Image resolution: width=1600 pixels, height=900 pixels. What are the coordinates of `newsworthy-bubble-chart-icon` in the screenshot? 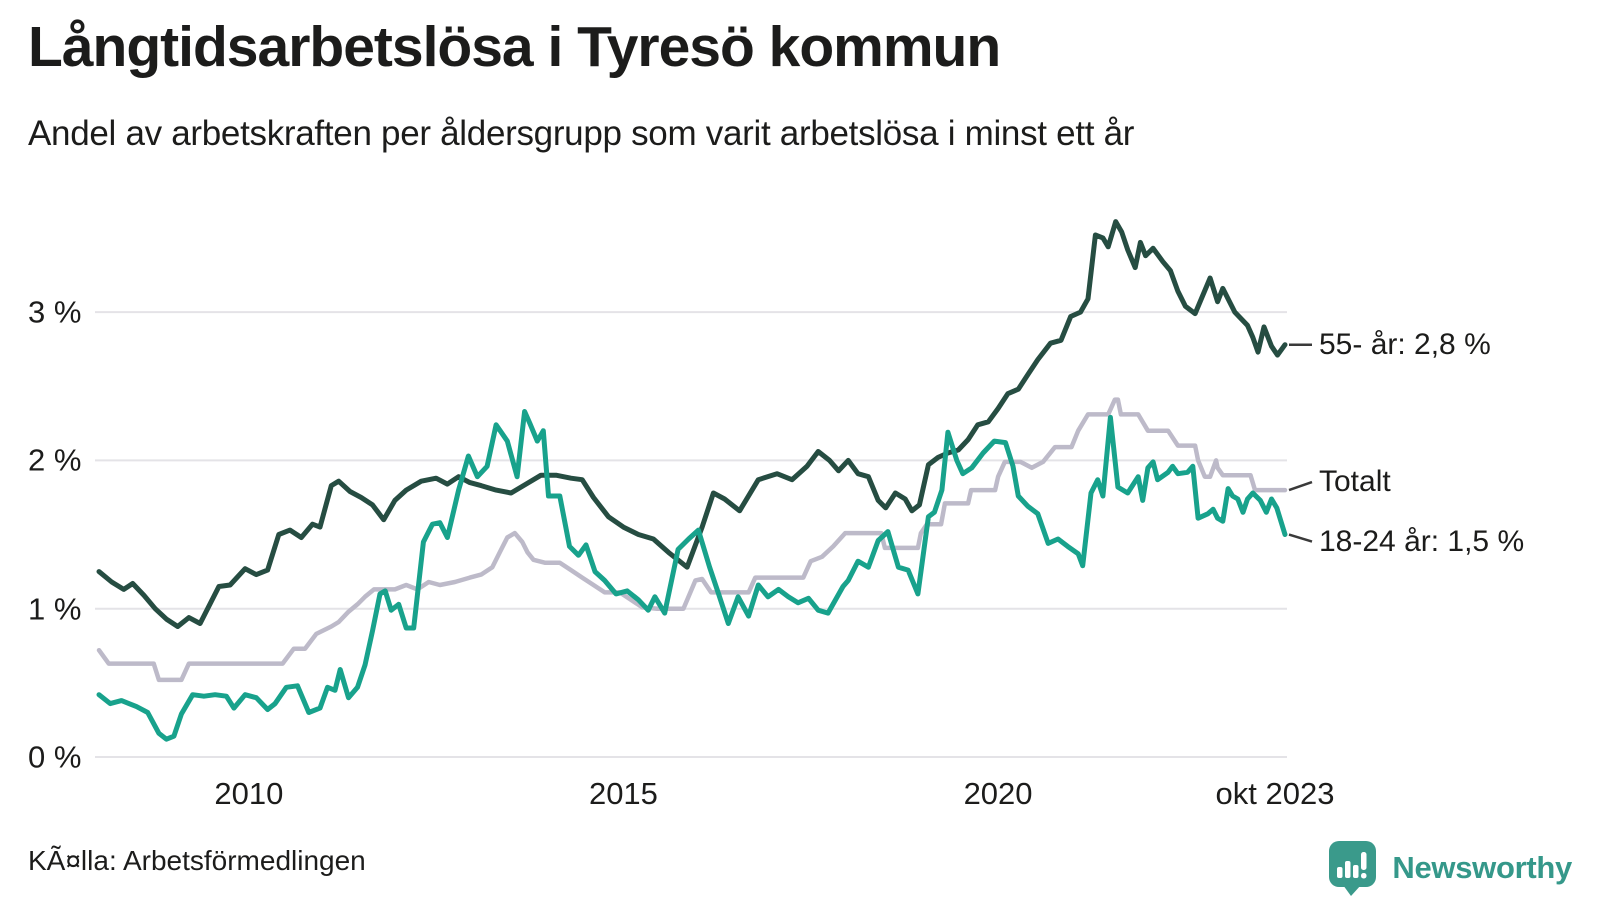 It's located at (1353, 868).